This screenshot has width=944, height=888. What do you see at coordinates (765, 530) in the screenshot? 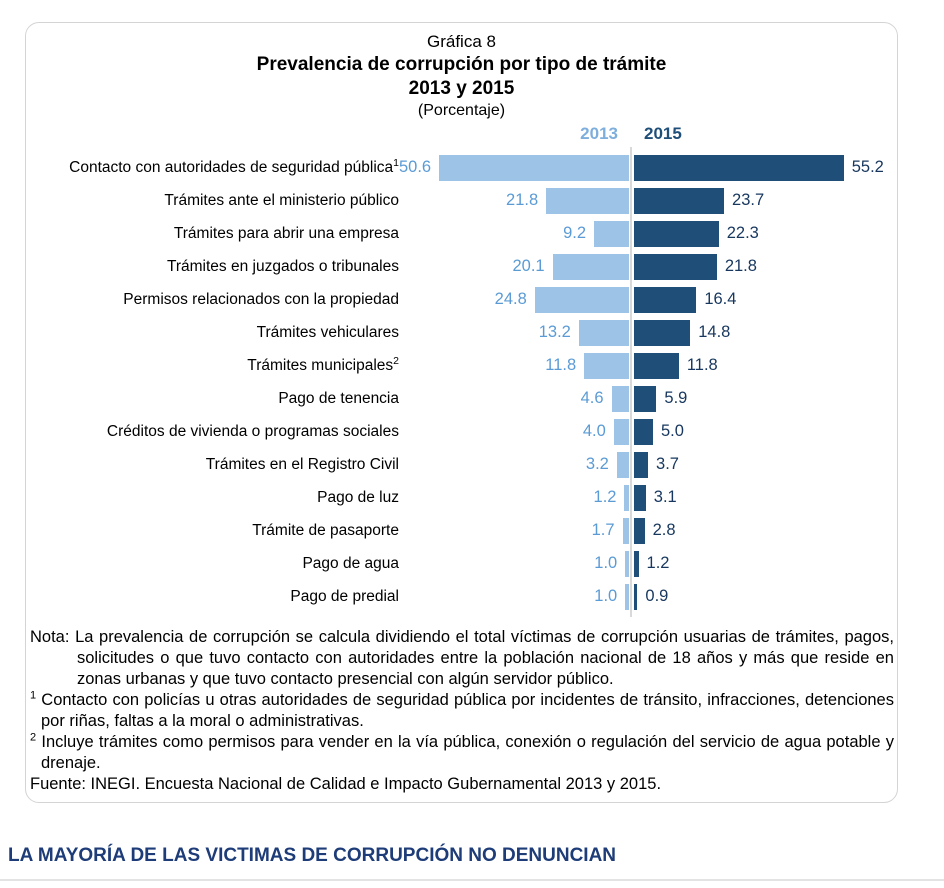
I see `bar-zone-2015: 2.8` at bounding box center [765, 530].